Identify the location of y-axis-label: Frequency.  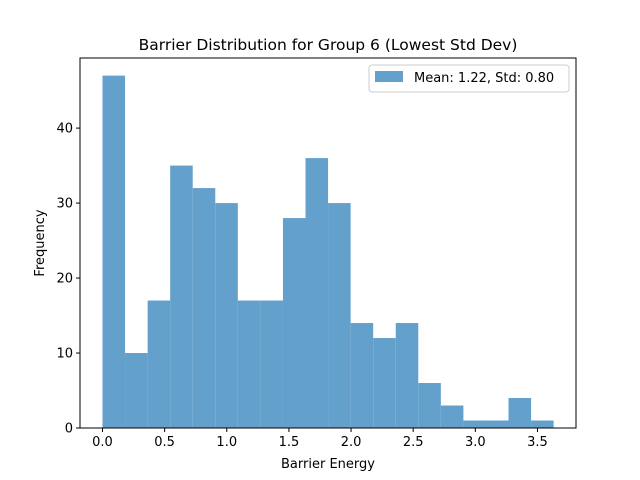
(40, 242).